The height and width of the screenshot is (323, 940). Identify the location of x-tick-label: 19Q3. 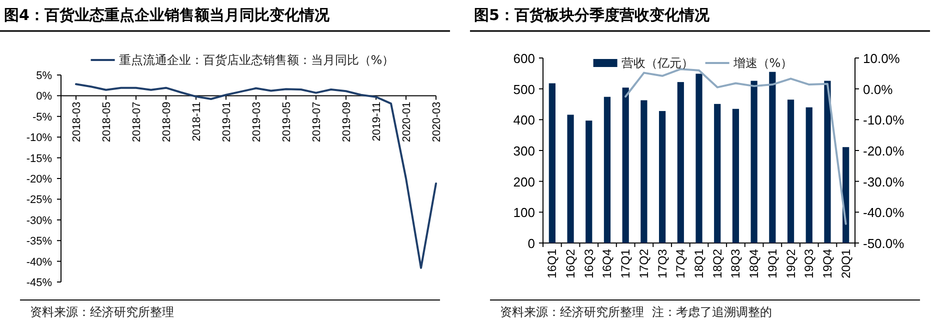
(809, 263).